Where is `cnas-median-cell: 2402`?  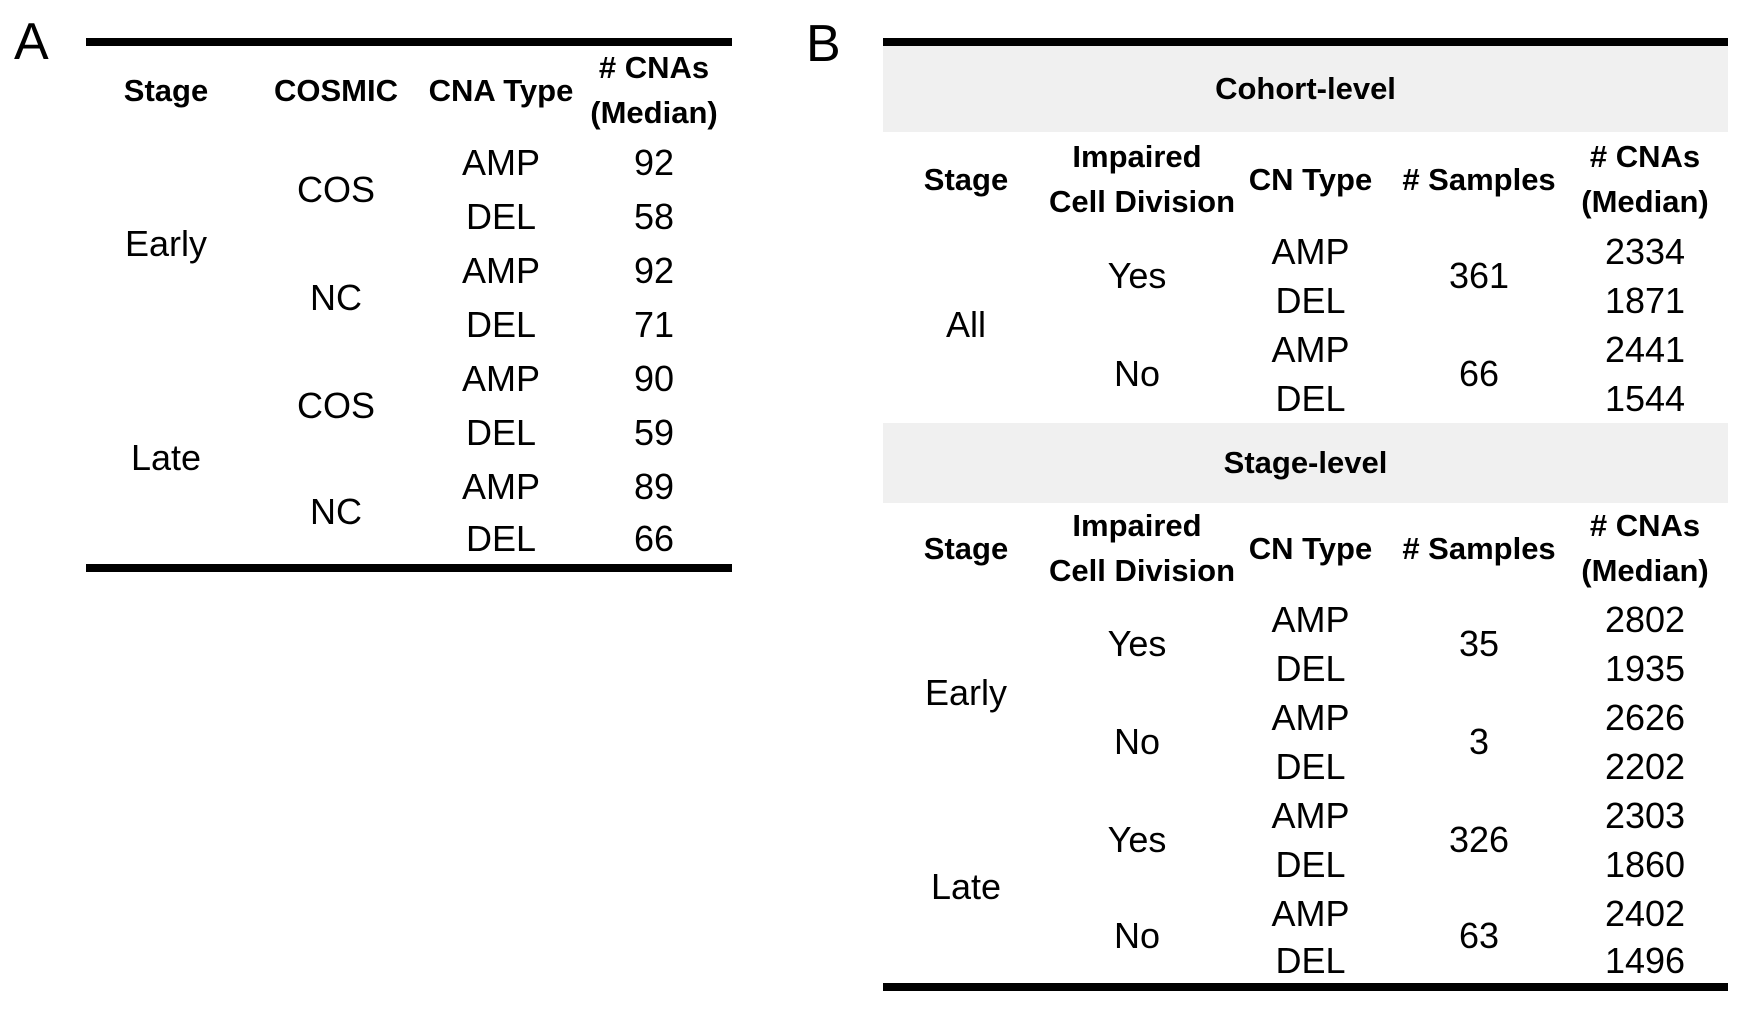
cnas-median-cell: 2402 is located at coordinates (1645, 913).